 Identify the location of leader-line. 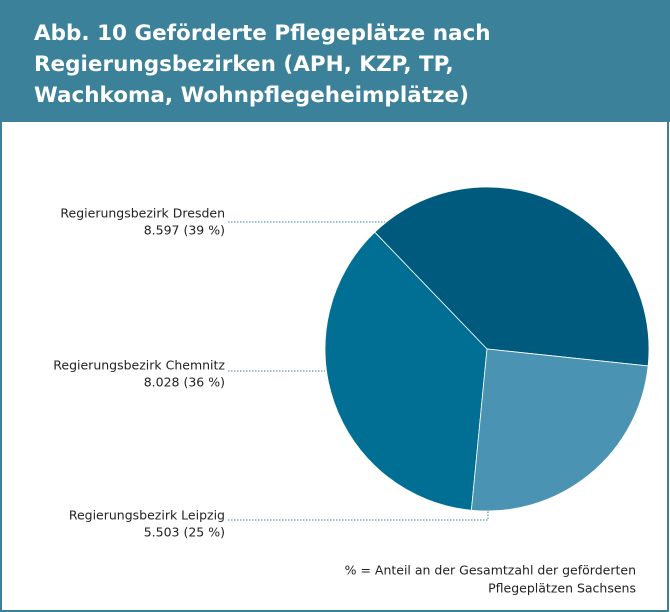
(358, 516).